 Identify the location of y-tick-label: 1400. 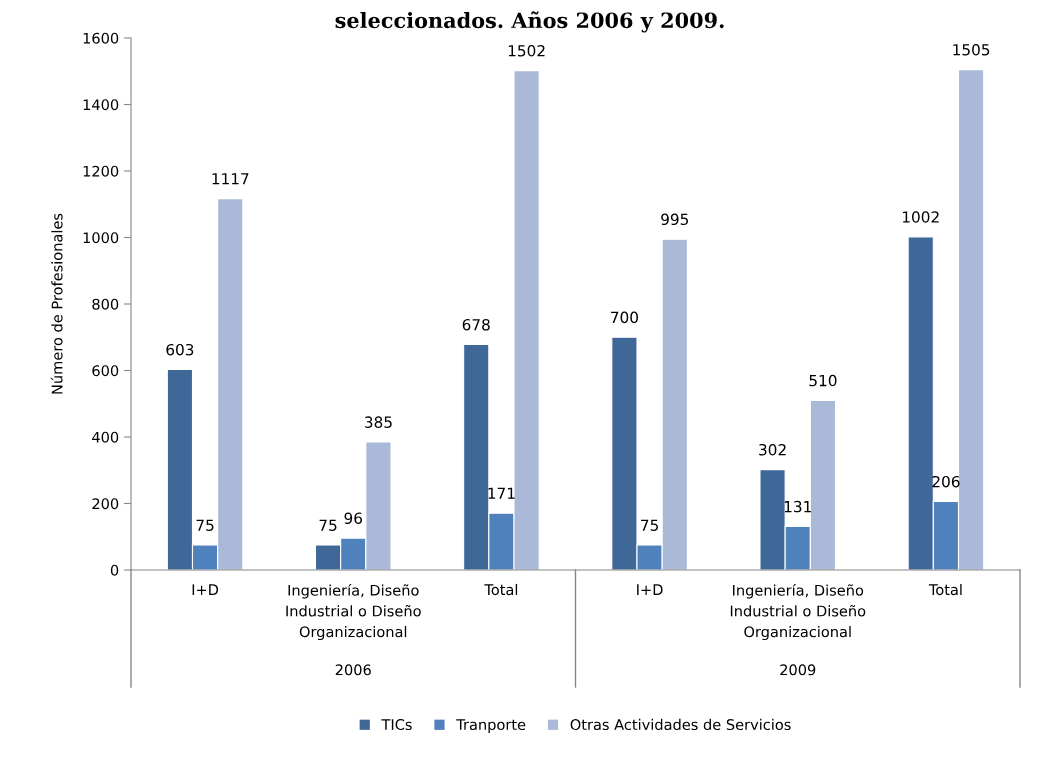
(101, 105).